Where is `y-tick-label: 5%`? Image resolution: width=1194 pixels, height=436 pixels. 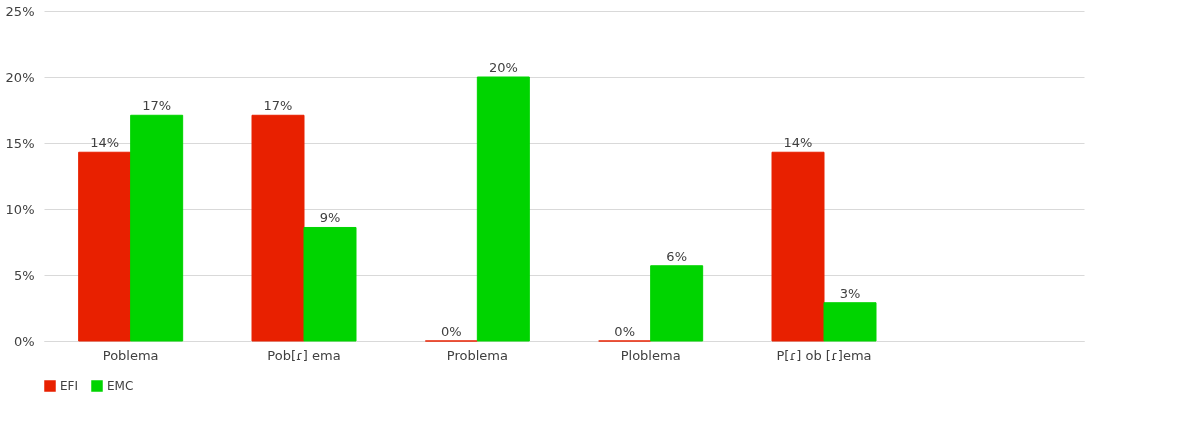 y-tick-label: 5% is located at coordinates (24, 275).